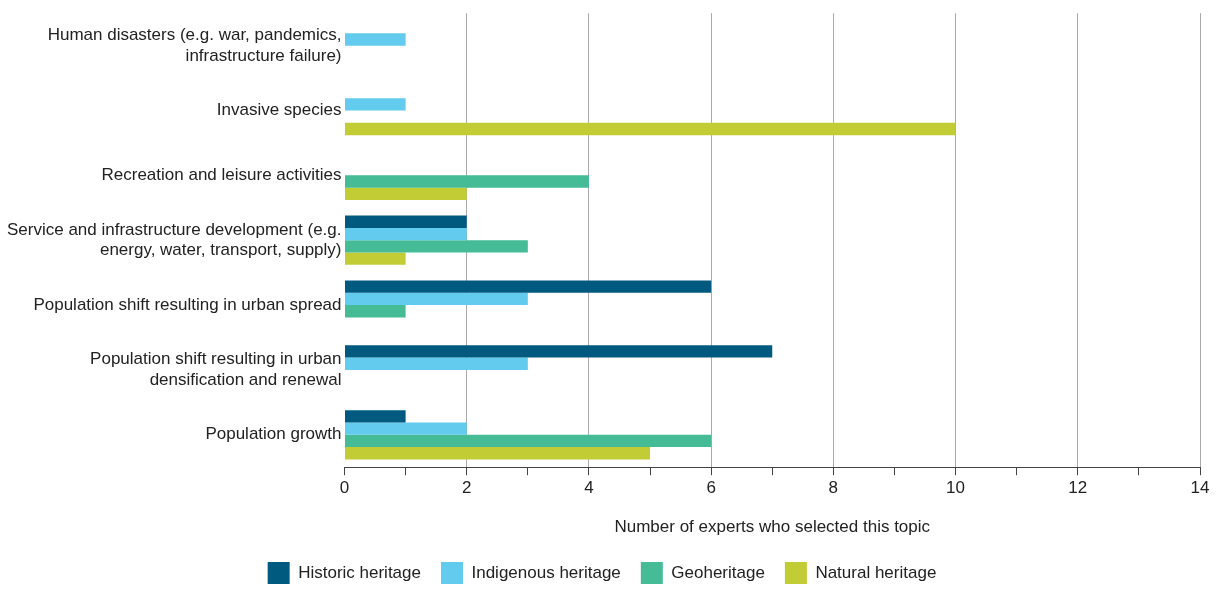 Image resolution: width=1218 pixels, height=596 pixels. I want to click on legend-label: Historic heritage, so click(359, 572).